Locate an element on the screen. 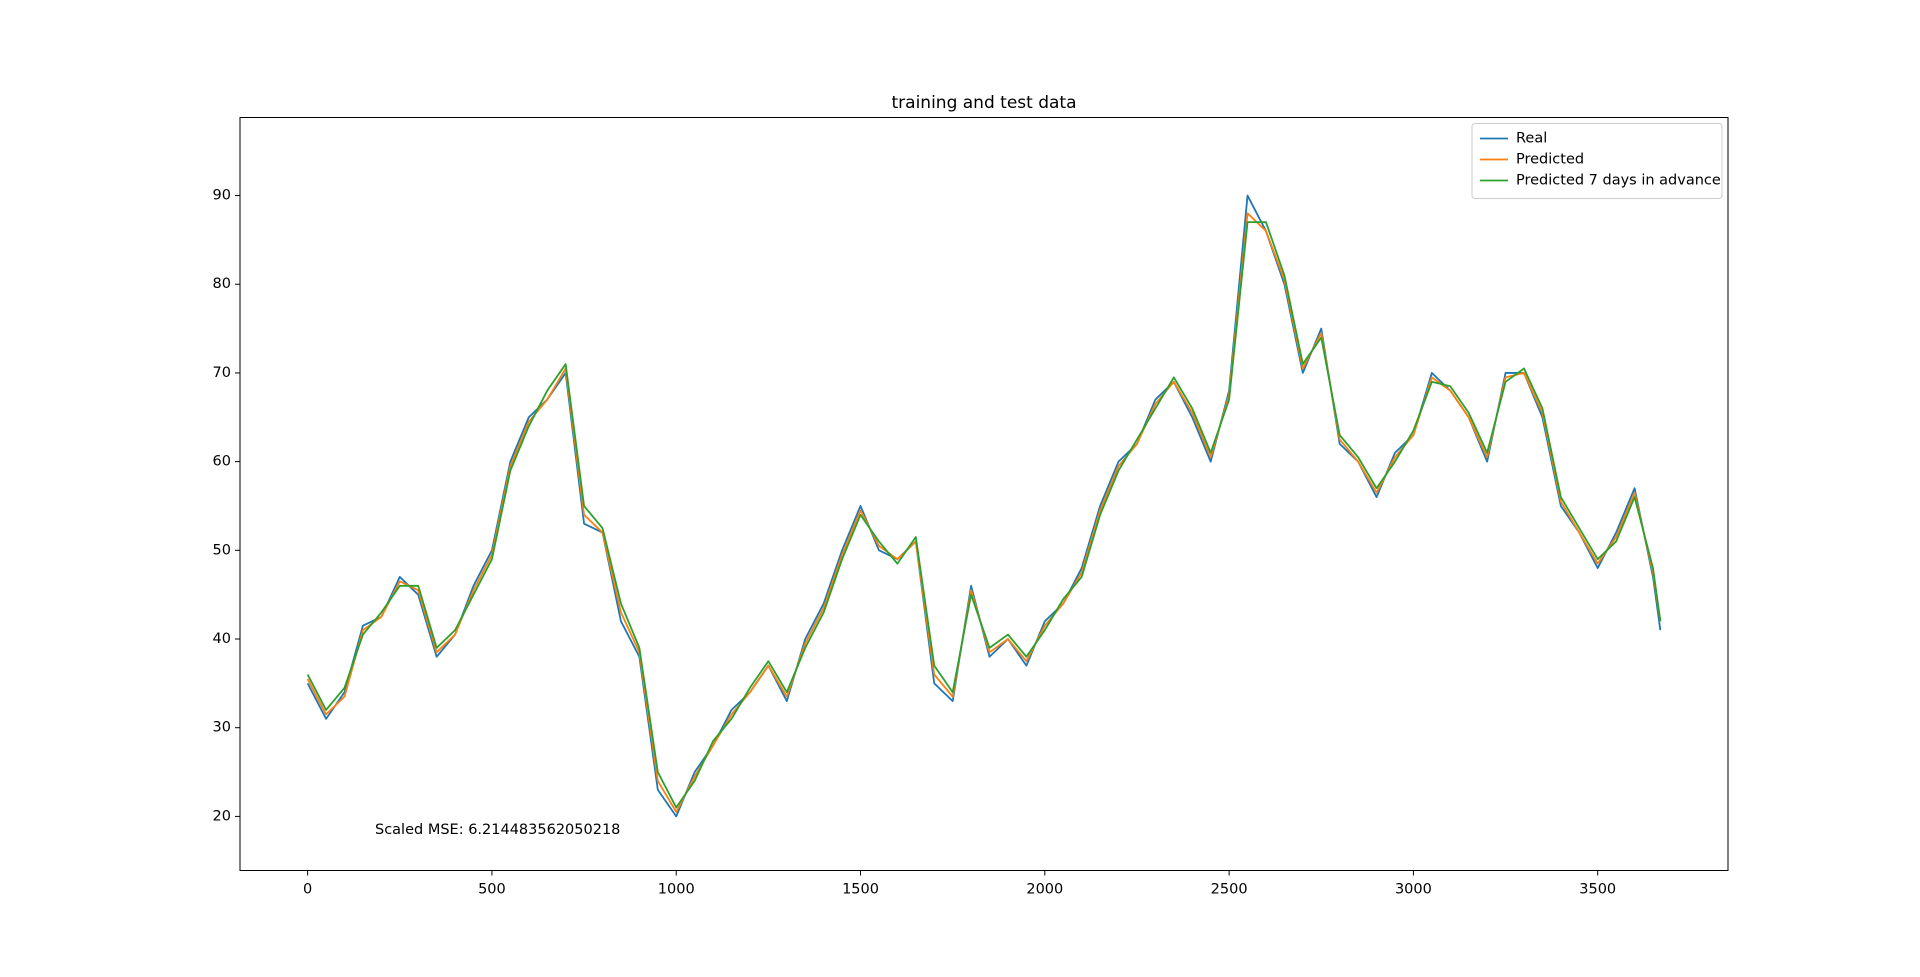 Image resolution: width=1920 pixels, height=977 pixels. x-tick-label: 2500 is located at coordinates (1229, 890).